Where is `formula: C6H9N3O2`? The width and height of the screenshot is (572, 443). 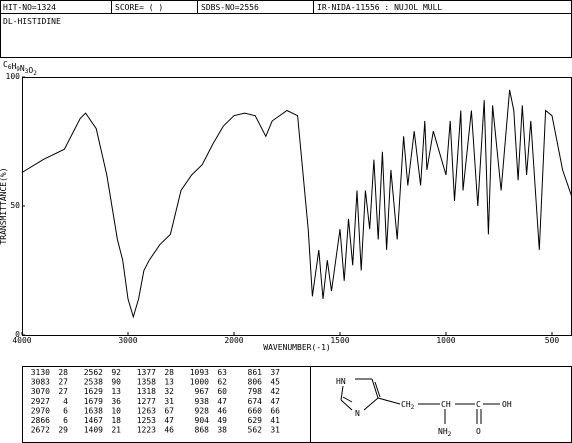
formula: C6H9N3O2 is located at coordinates (20, 68).